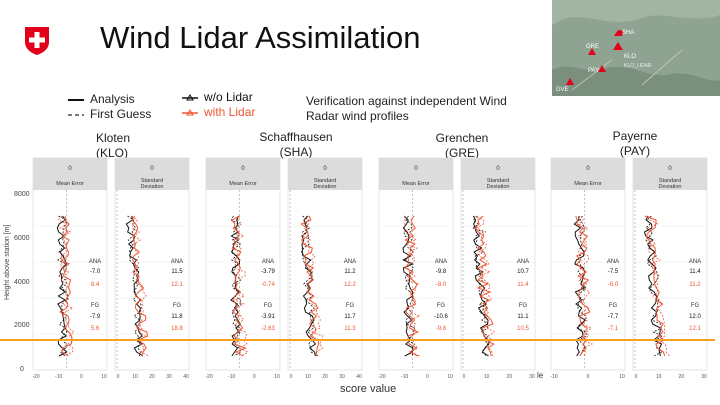 The height and width of the screenshot is (405, 720). What do you see at coordinates (268, 272) in the screenshot?
I see `score-value: -3.79` at bounding box center [268, 272].